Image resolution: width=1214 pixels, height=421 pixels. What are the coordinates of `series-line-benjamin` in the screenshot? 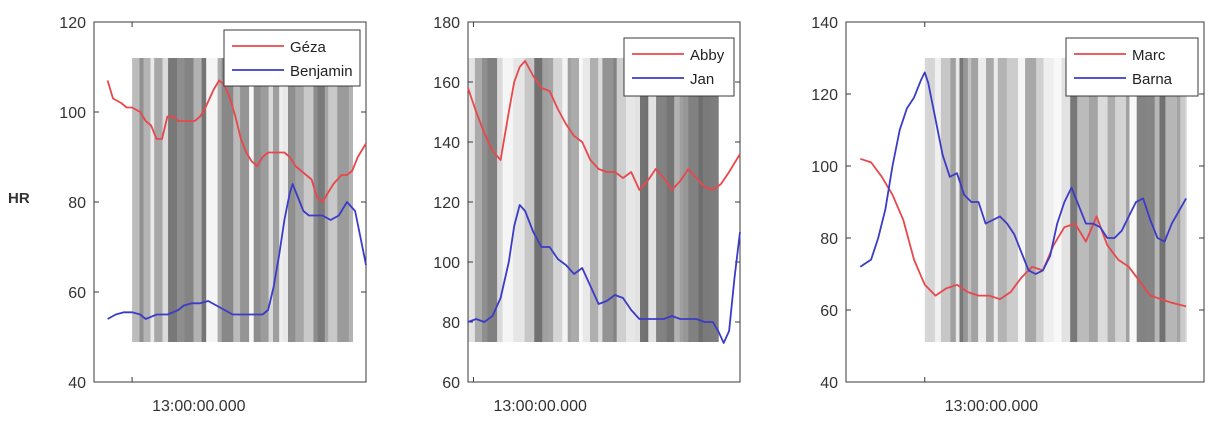 It's located at (237, 251).